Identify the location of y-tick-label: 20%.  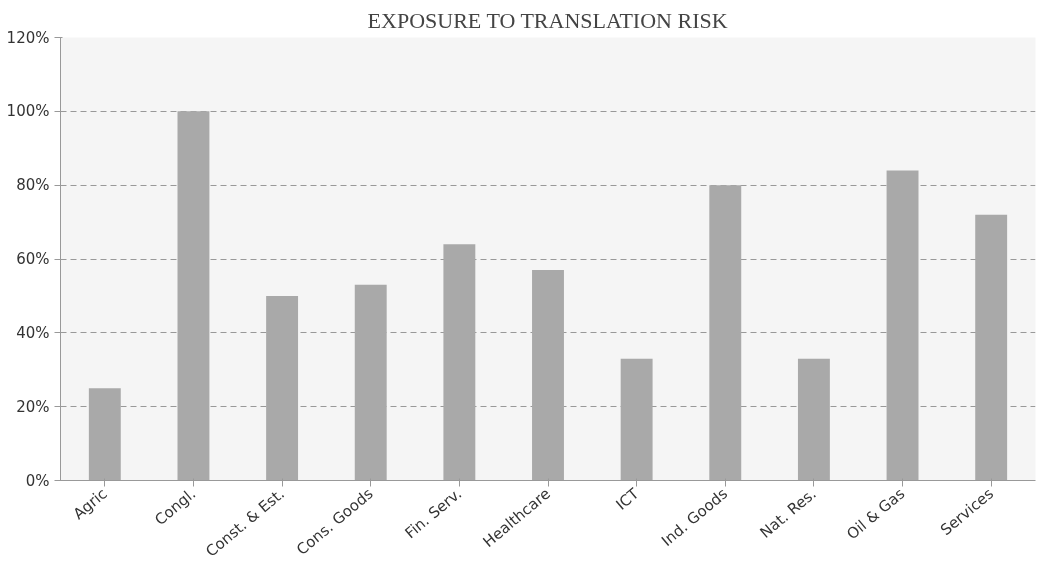
(33, 406).